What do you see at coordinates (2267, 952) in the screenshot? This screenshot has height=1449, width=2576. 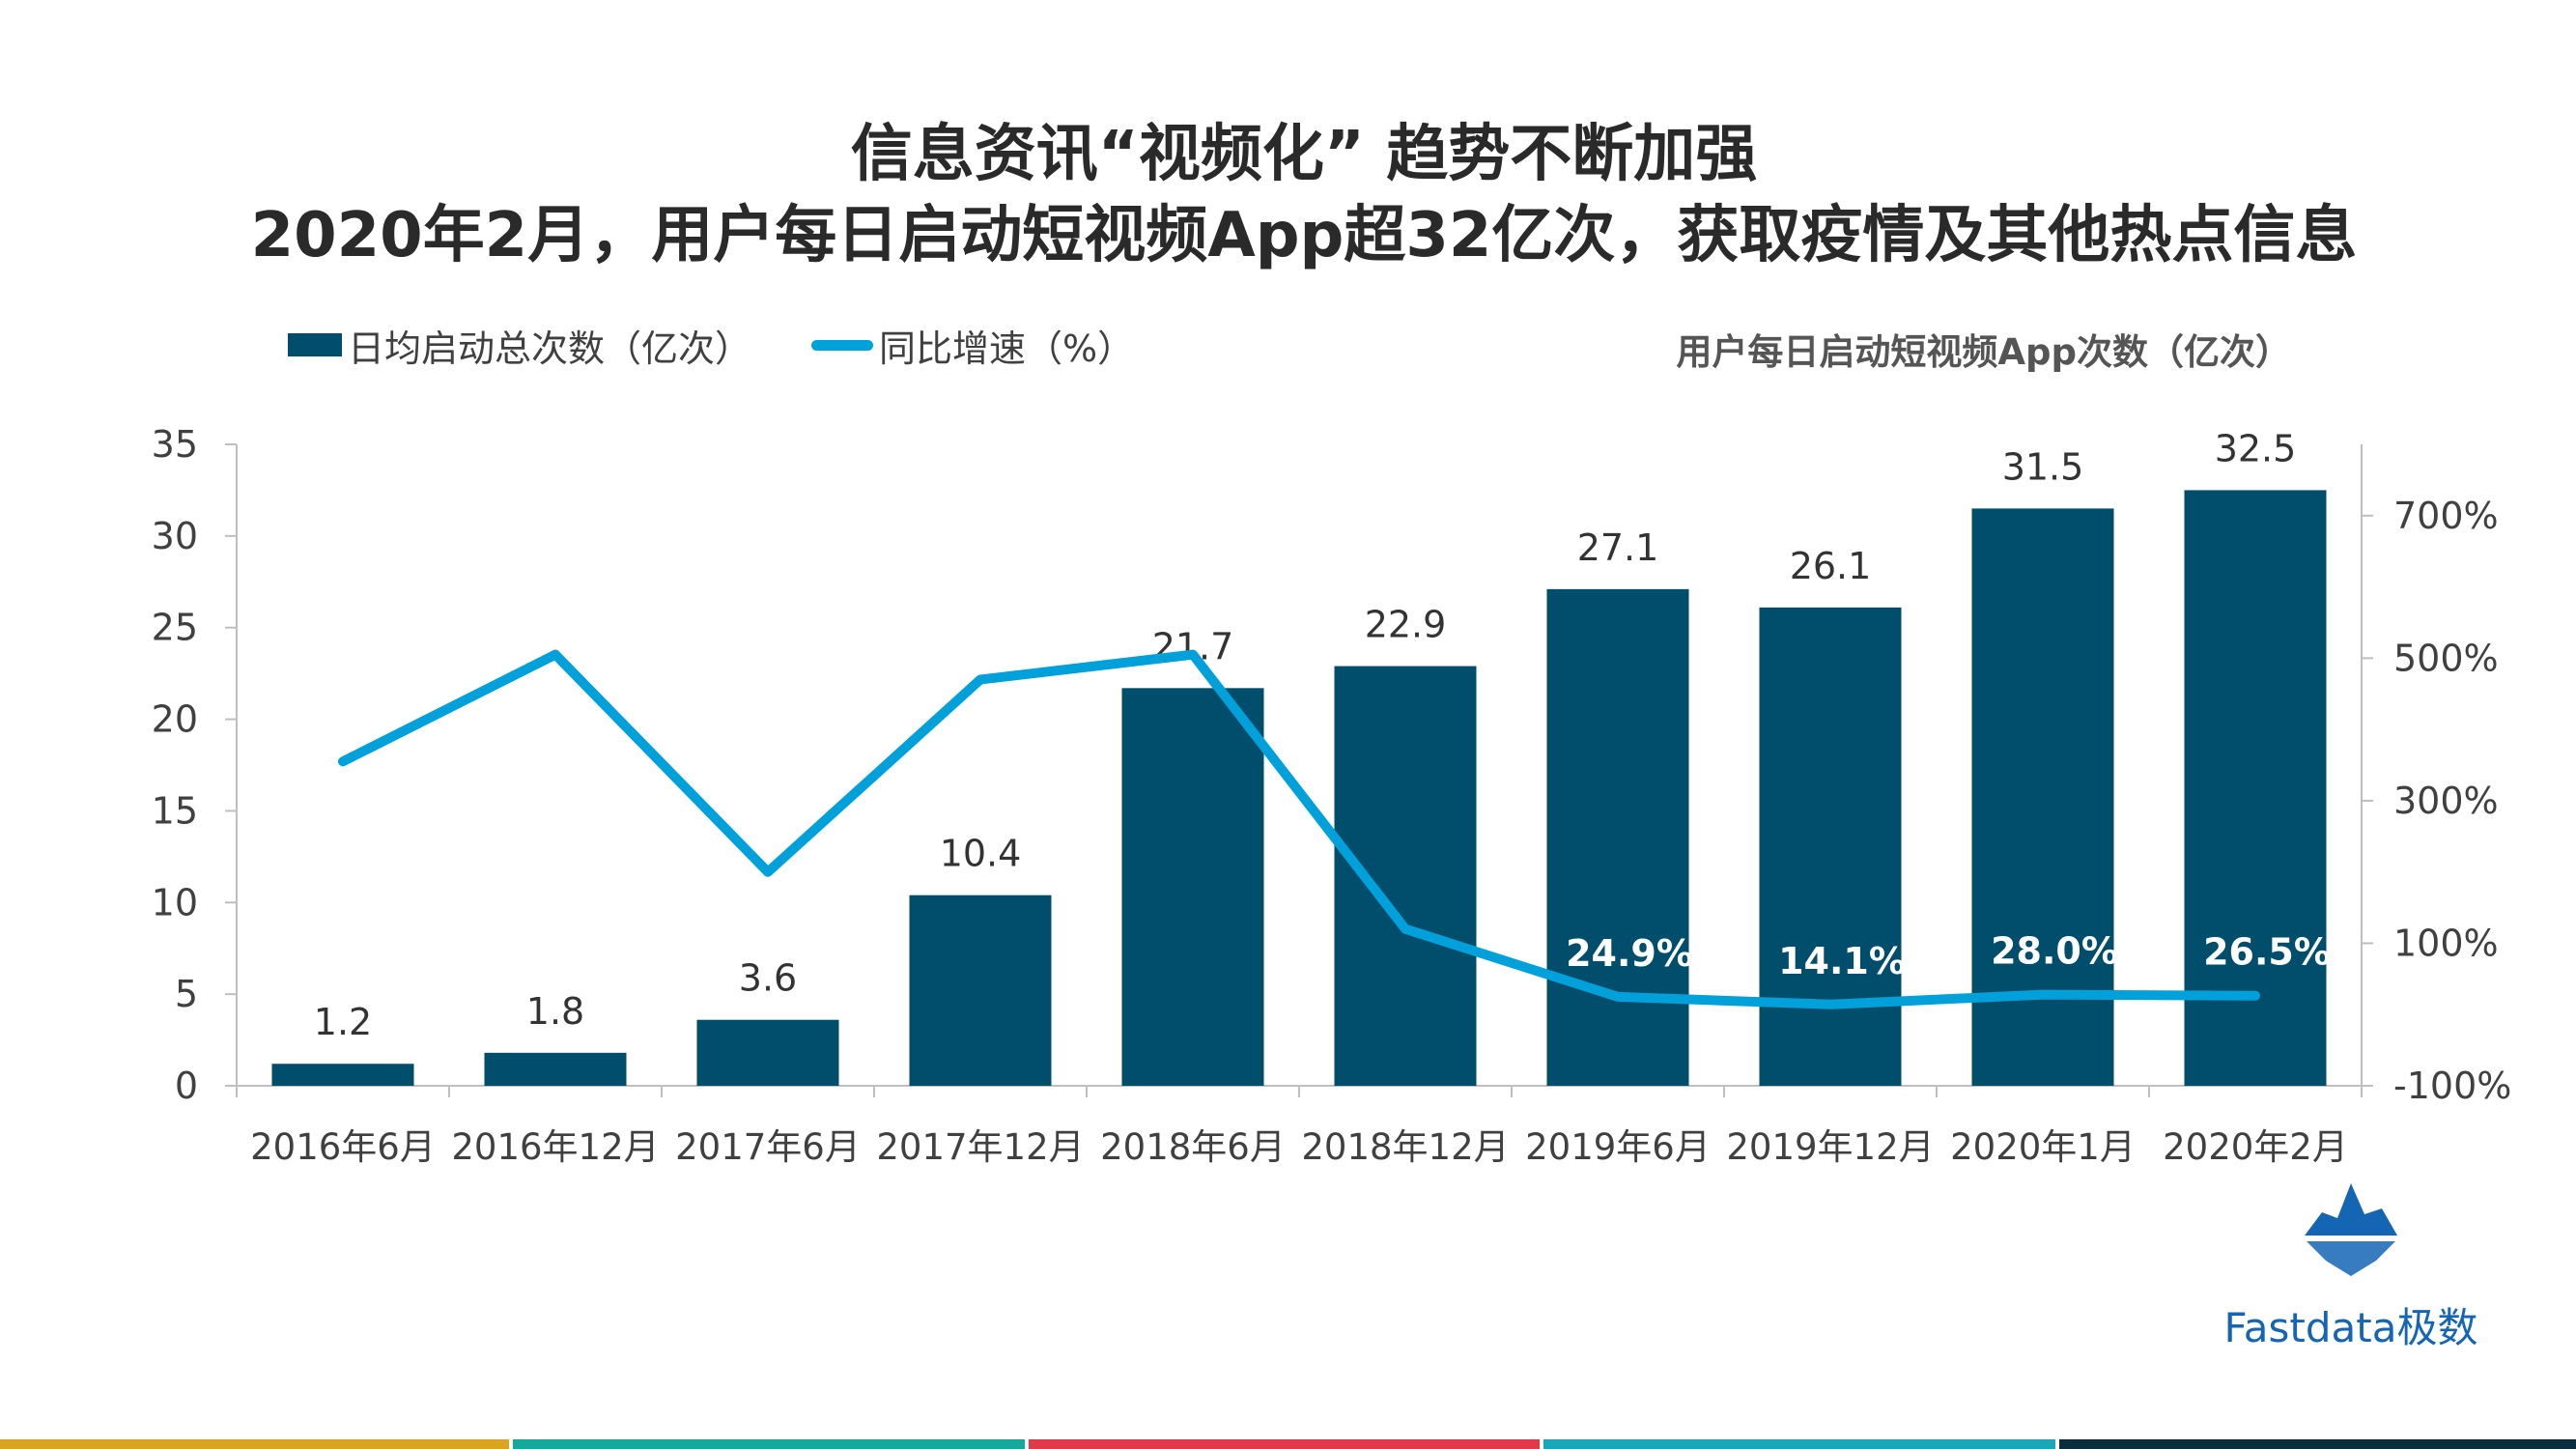 I see `line-value-label: 26.5%` at bounding box center [2267, 952].